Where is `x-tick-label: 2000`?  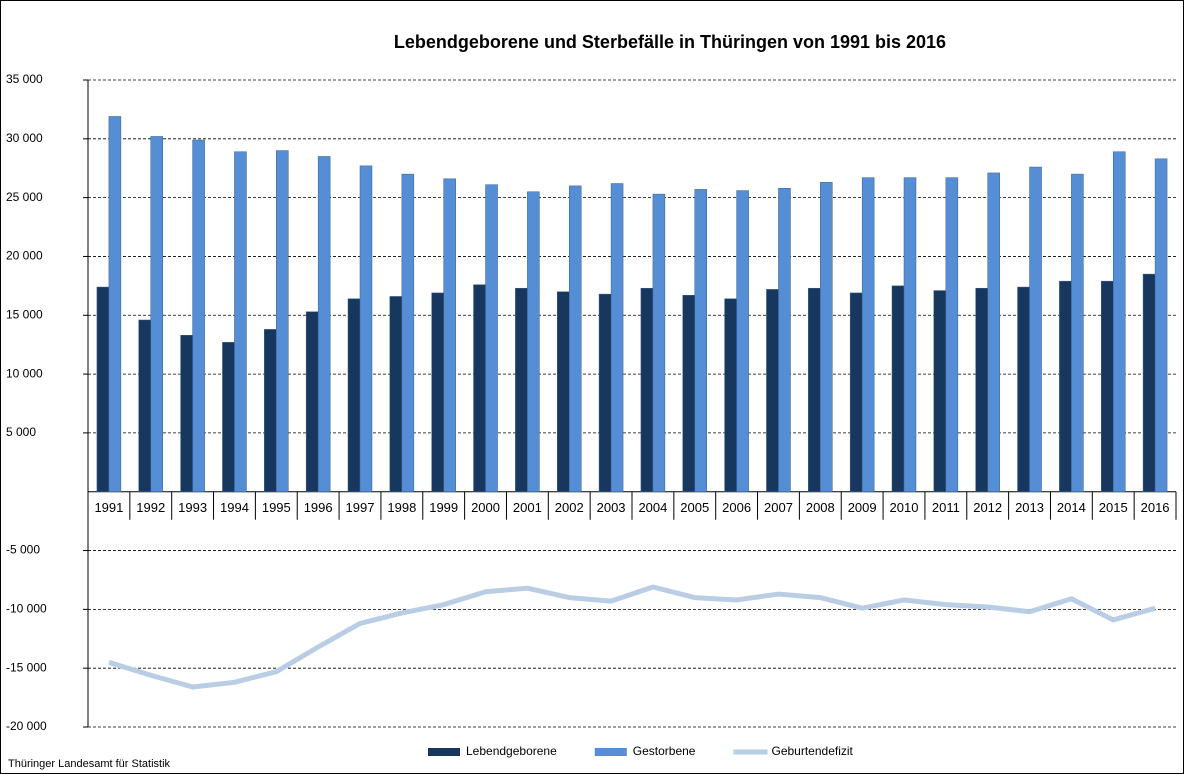
x-tick-label: 2000 is located at coordinates (485, 507).